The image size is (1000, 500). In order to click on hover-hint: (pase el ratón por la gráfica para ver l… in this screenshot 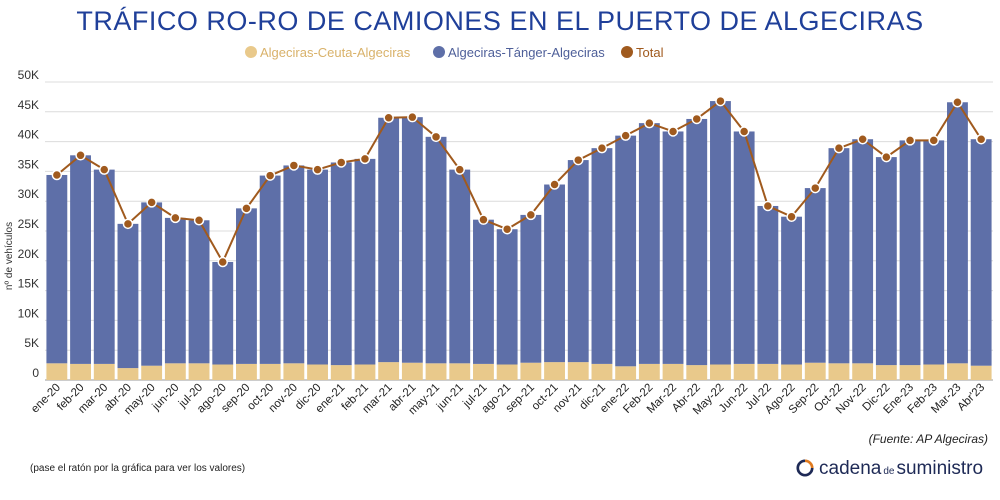, I will do `click(138, 468)`.